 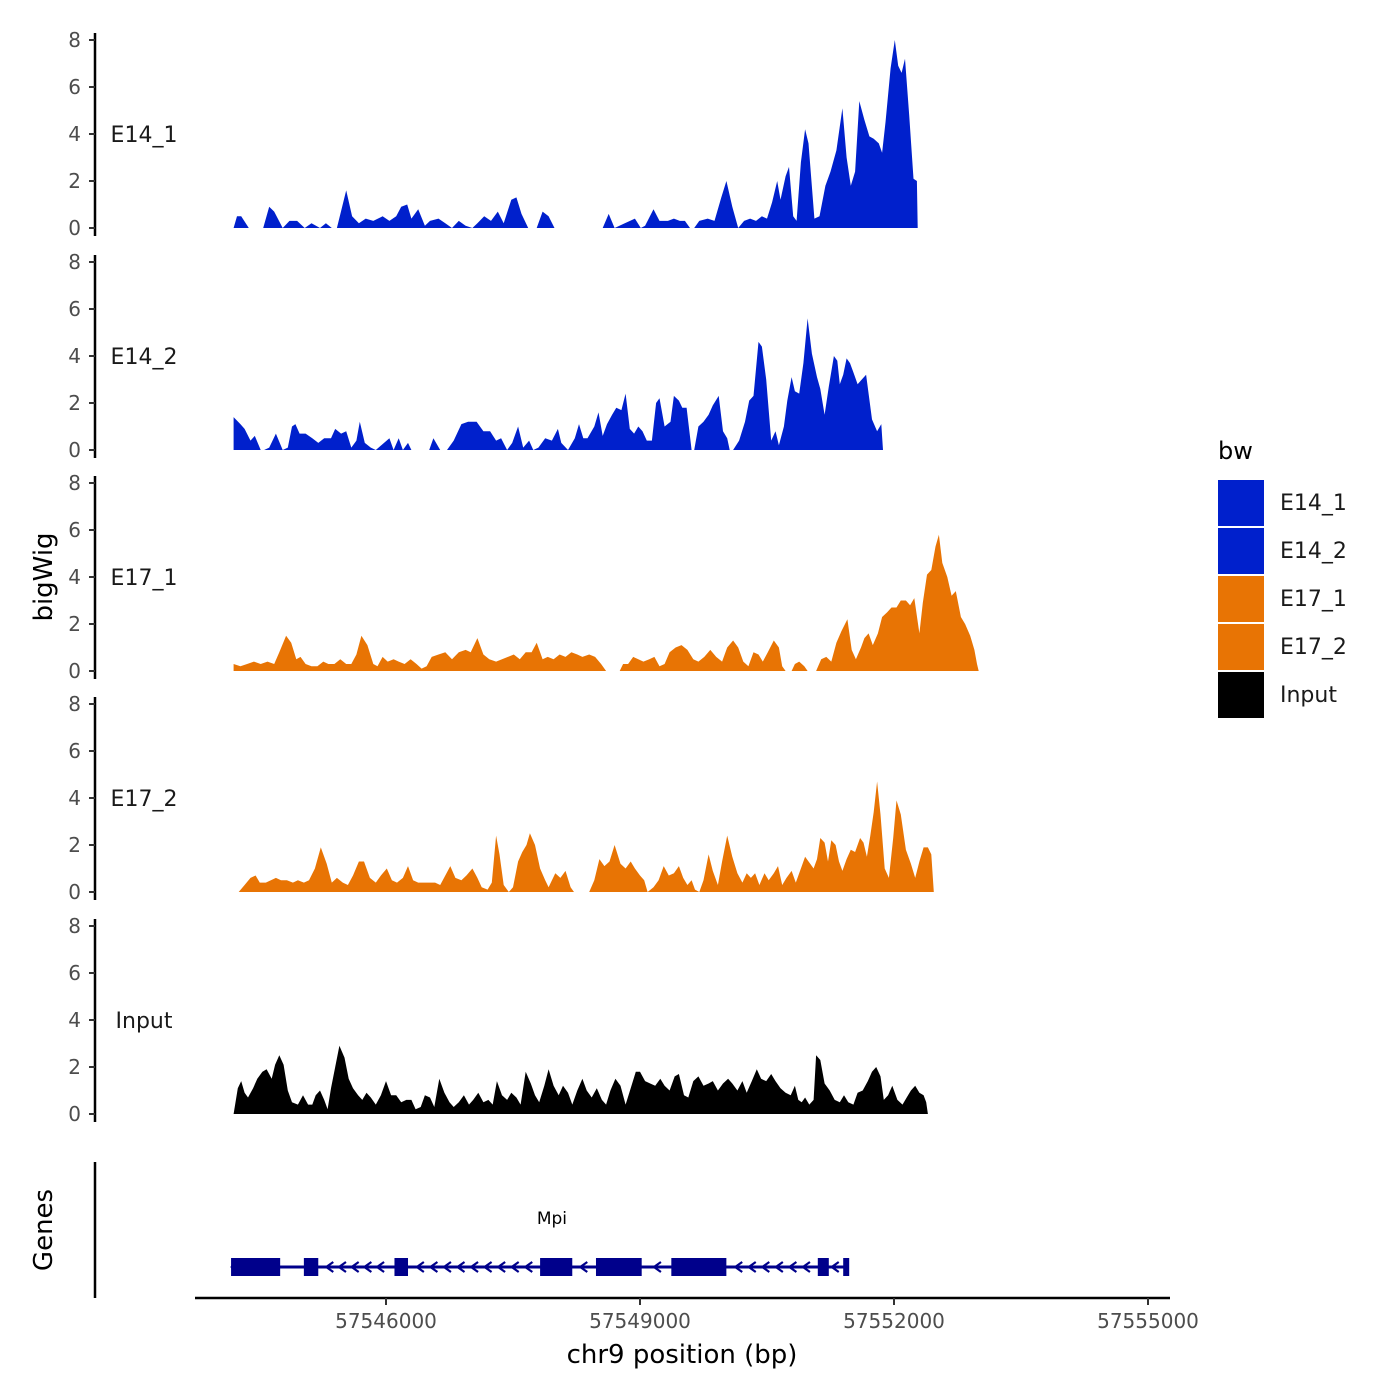 What do you see at coordinates (144, 1021) in the screenshot?
I see `panel-label: Input` at bounding box center [144, 1021].